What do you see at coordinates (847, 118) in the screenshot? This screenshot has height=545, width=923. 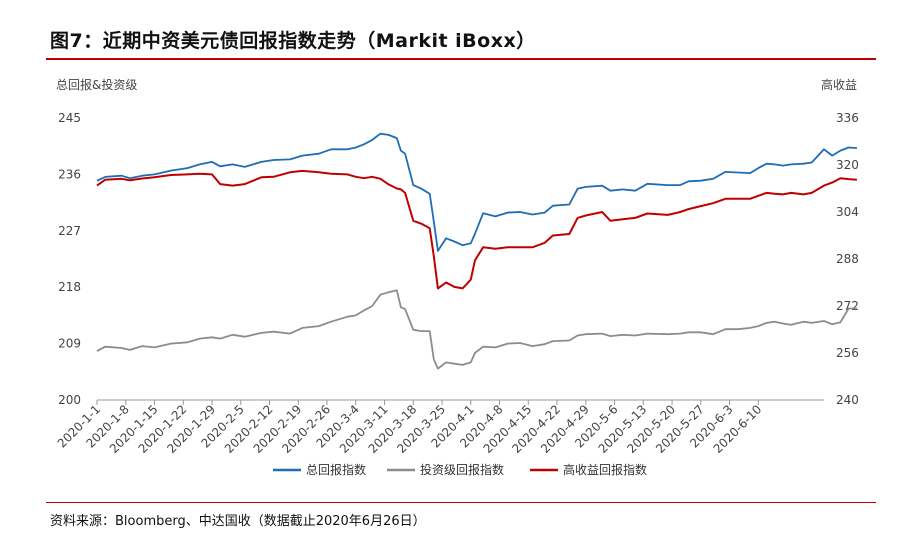 I see `right-tick-label: 336` at bounding box center [847, 118].